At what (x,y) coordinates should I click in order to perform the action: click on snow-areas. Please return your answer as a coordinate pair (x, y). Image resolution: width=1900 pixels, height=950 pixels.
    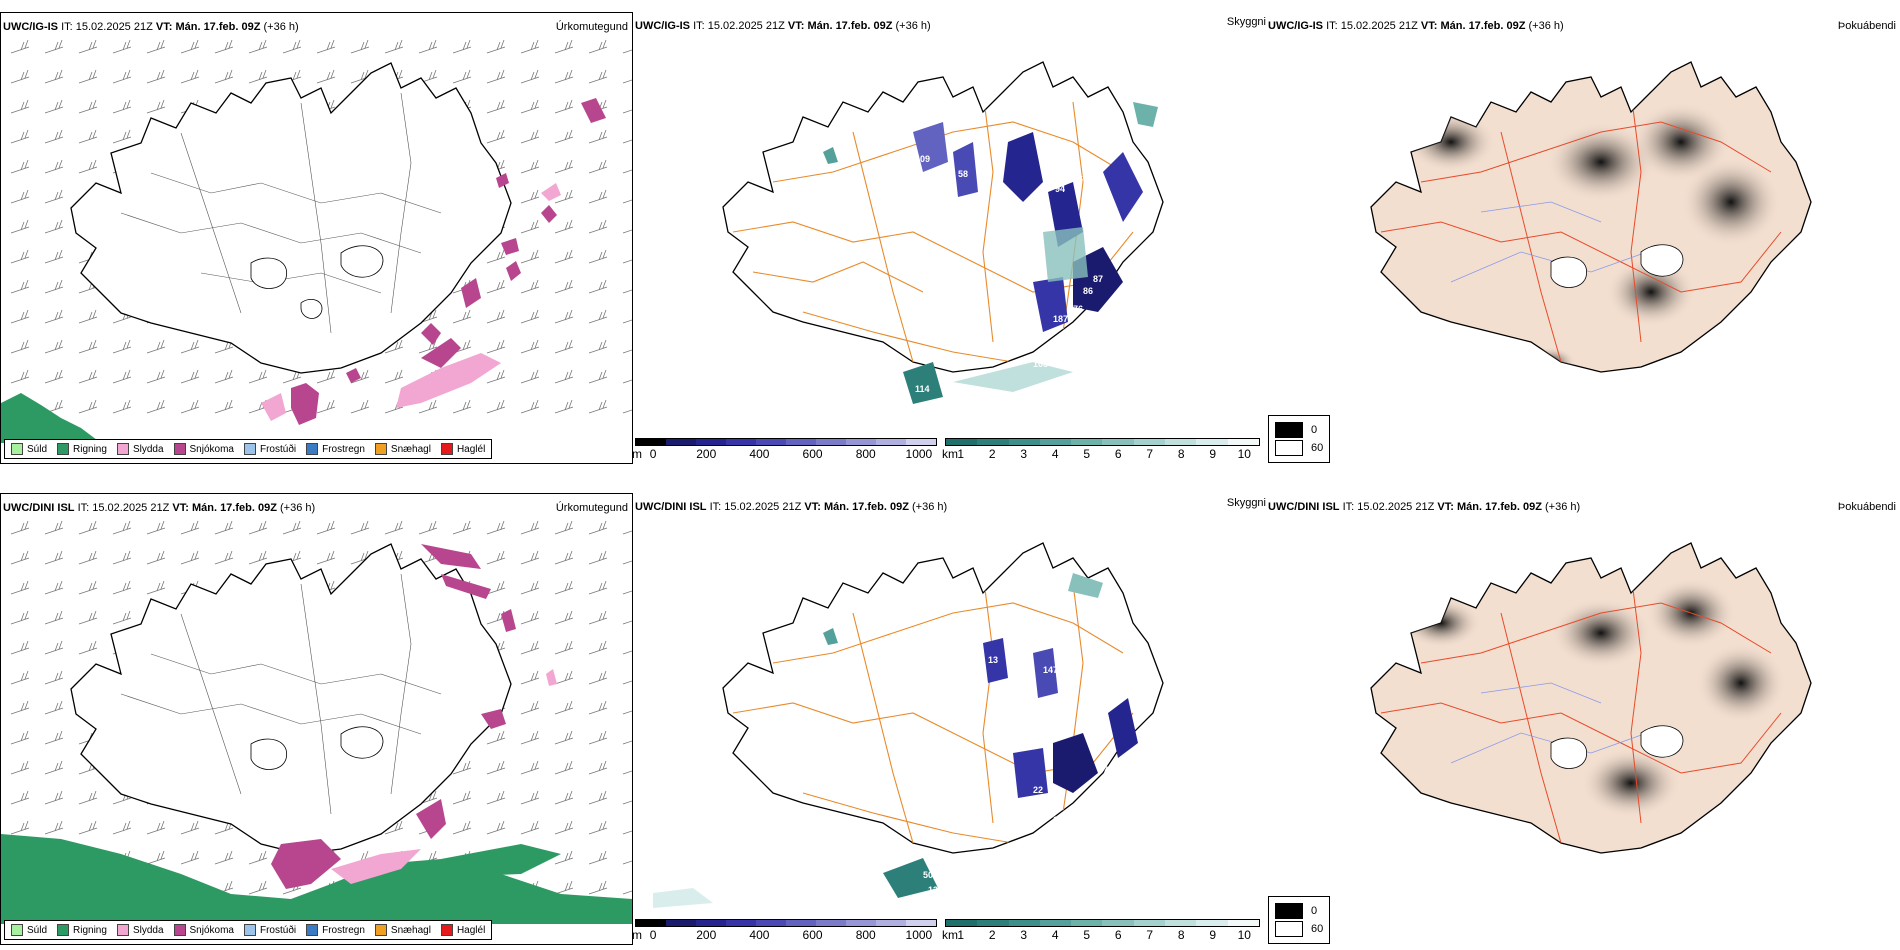
    Looking at the image, I should click on (433, 261).